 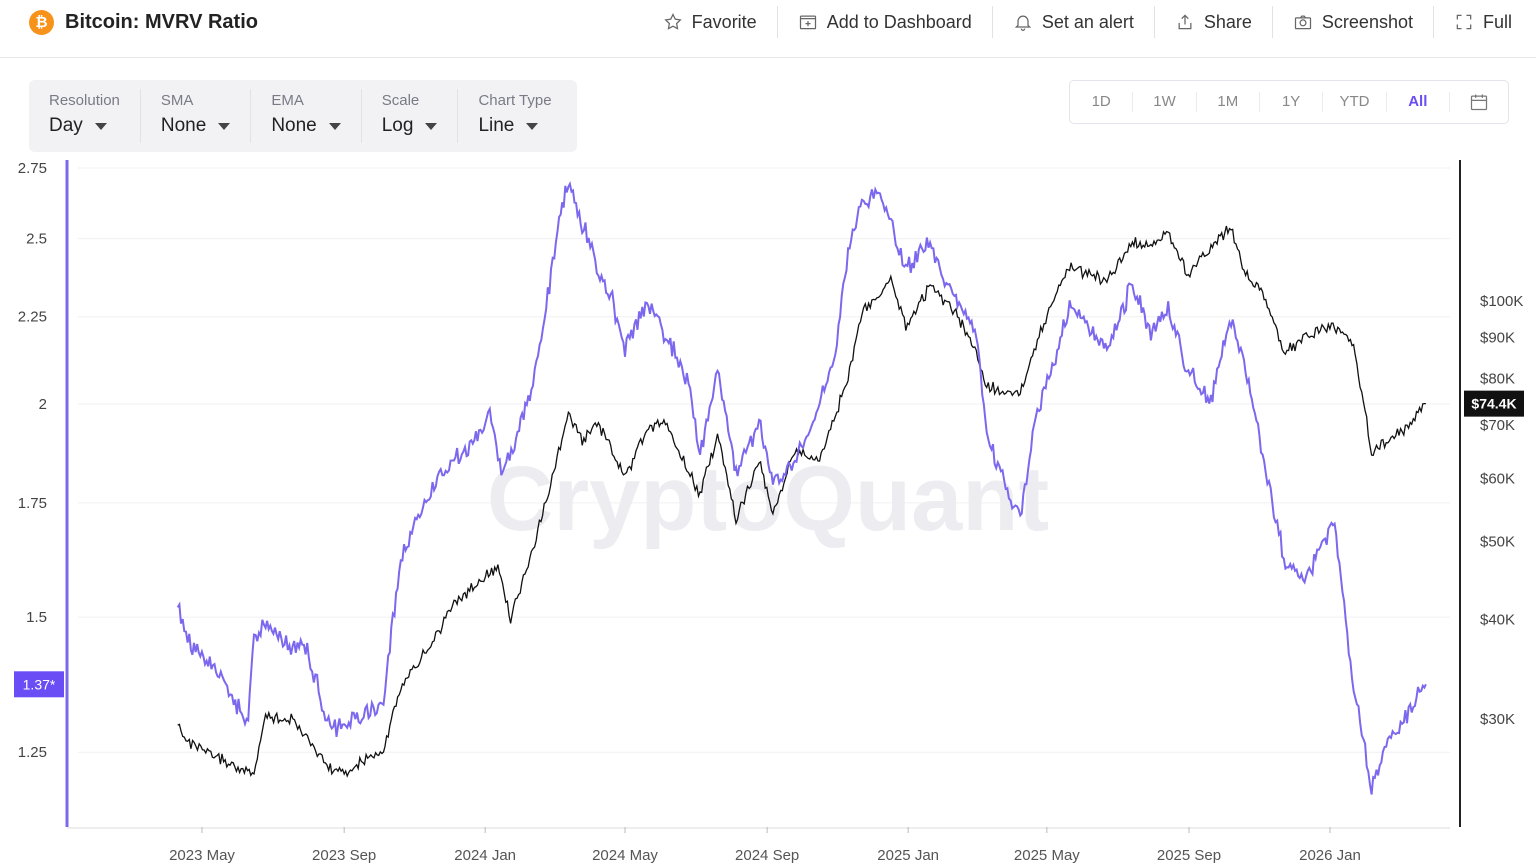 What do you see at coordinates (1497, 21) in the screenshot?
I see `fullscreen-label: Full` at bounding box center [1497, 21].